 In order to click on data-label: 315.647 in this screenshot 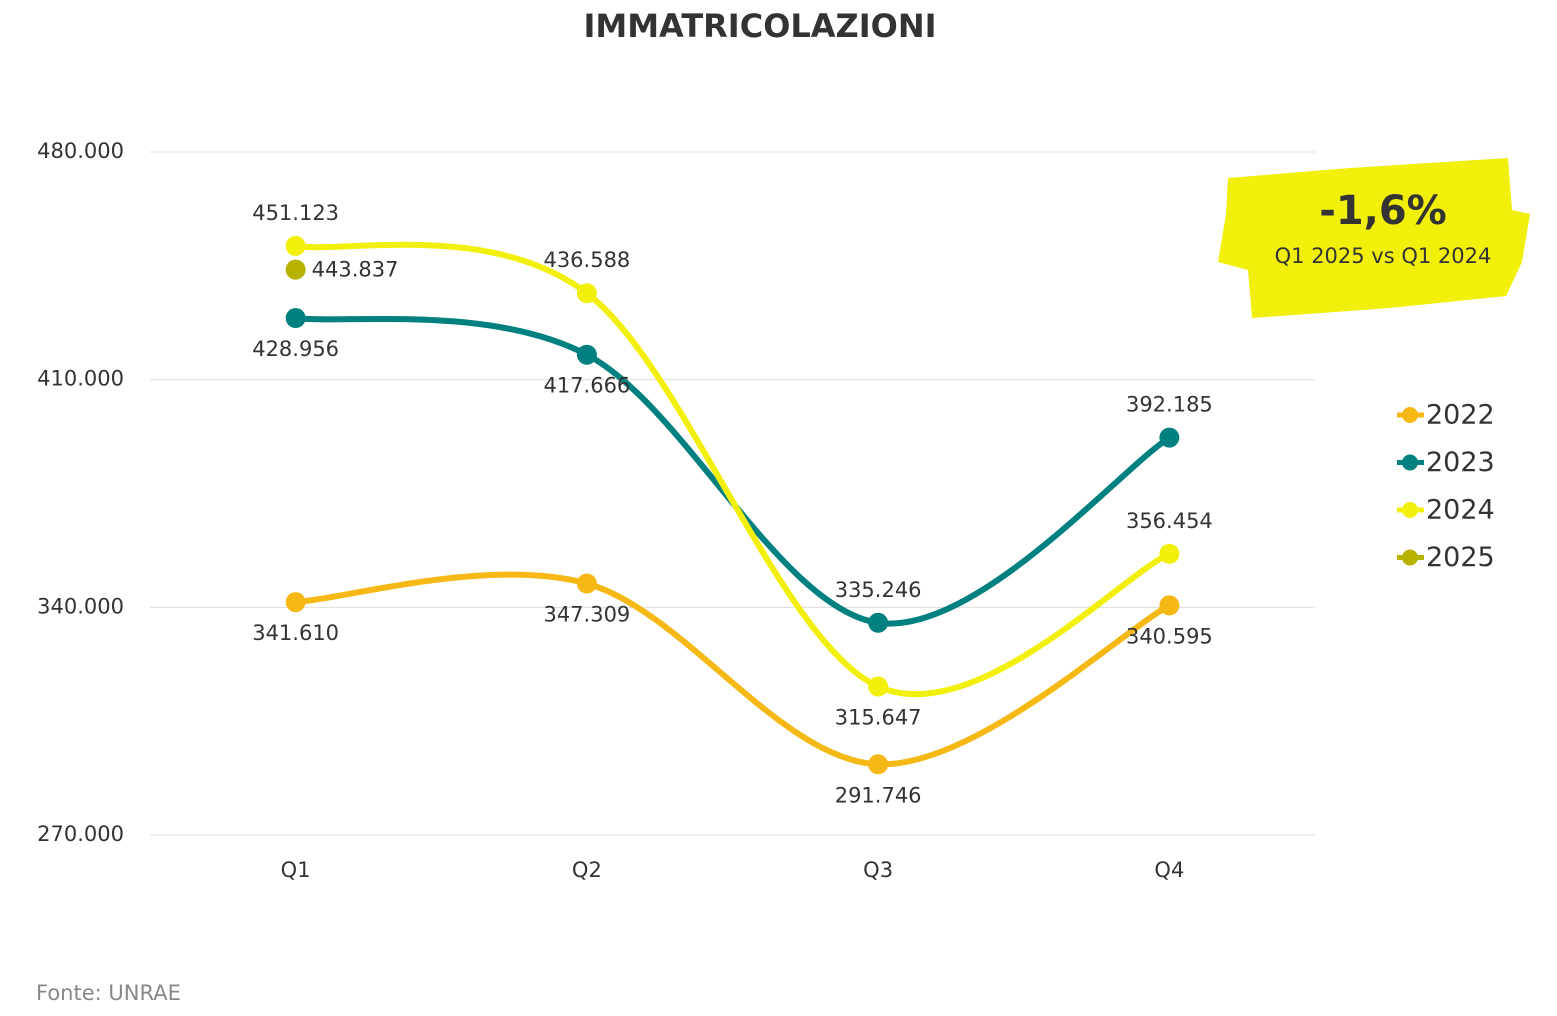, I will do `click(878, 718)`.